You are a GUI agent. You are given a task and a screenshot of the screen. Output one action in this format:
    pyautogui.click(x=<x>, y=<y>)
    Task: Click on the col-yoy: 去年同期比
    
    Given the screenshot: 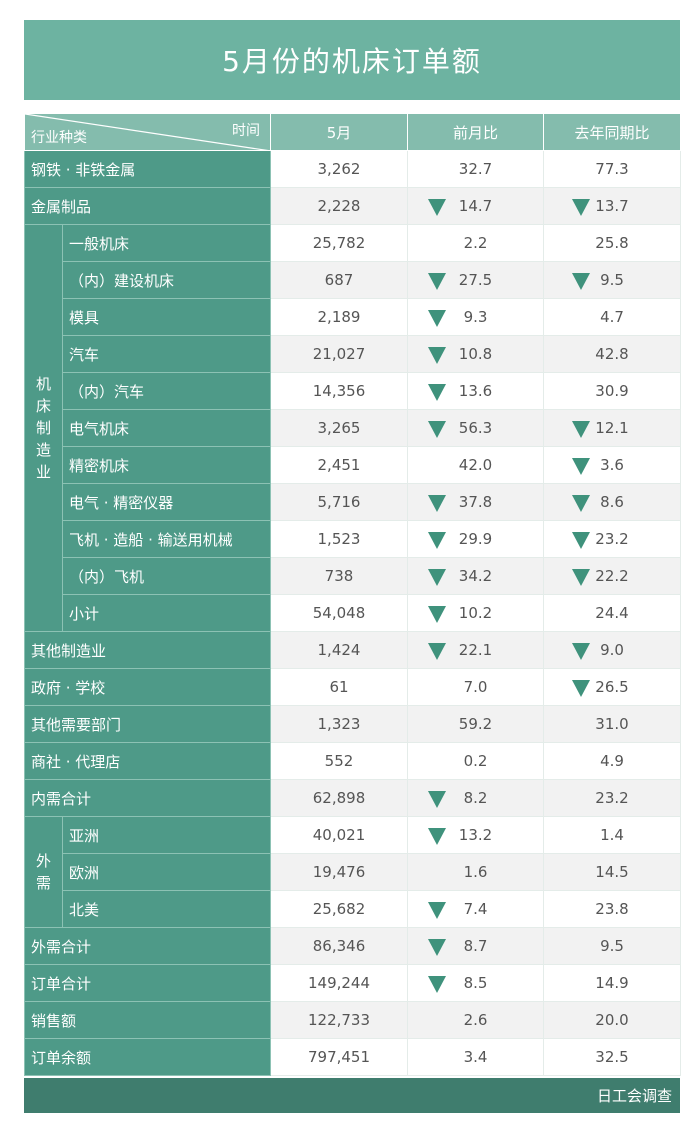 What is the action you would take?
    pyautogui.click(x=612, y=132)
    